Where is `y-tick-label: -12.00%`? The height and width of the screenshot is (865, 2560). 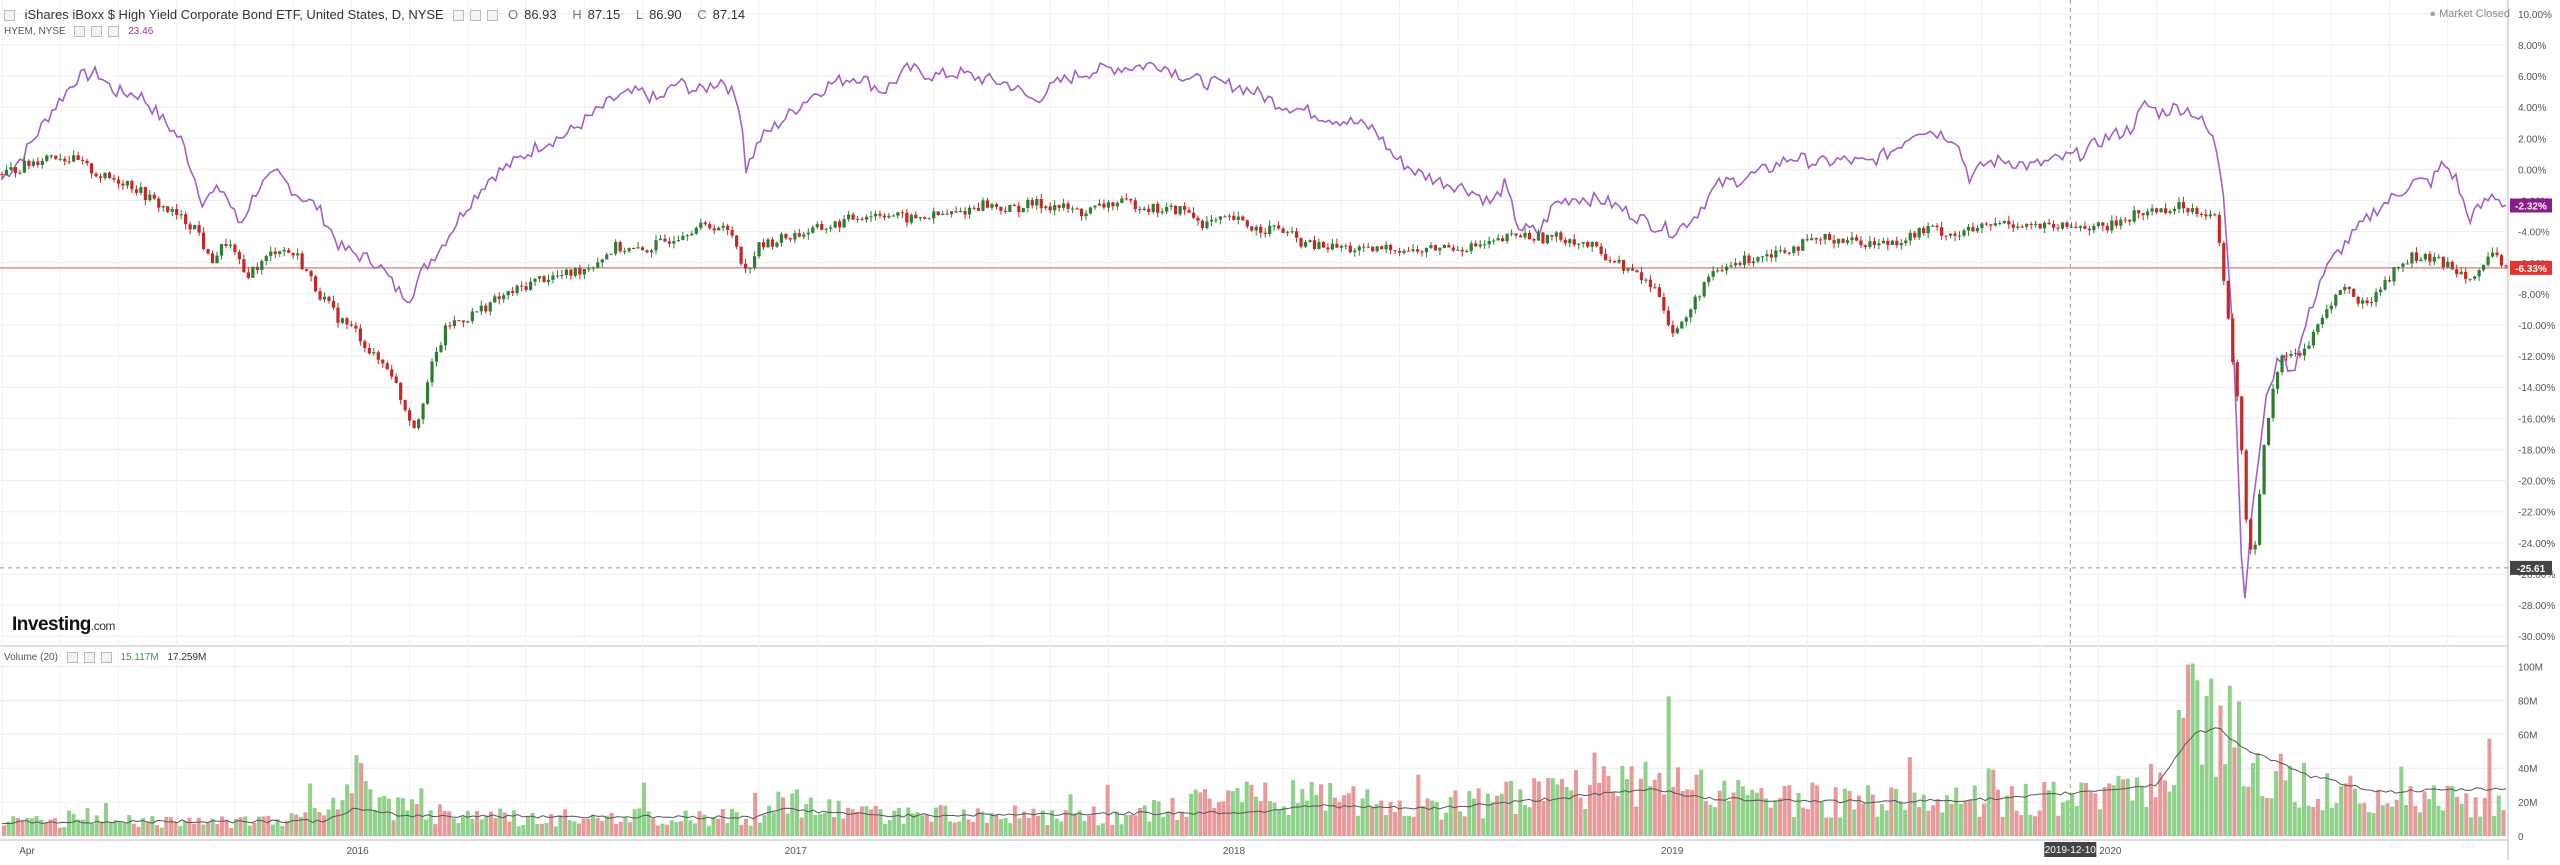
y-tick-label: -12.00% is located at coordinates (2536, 357).